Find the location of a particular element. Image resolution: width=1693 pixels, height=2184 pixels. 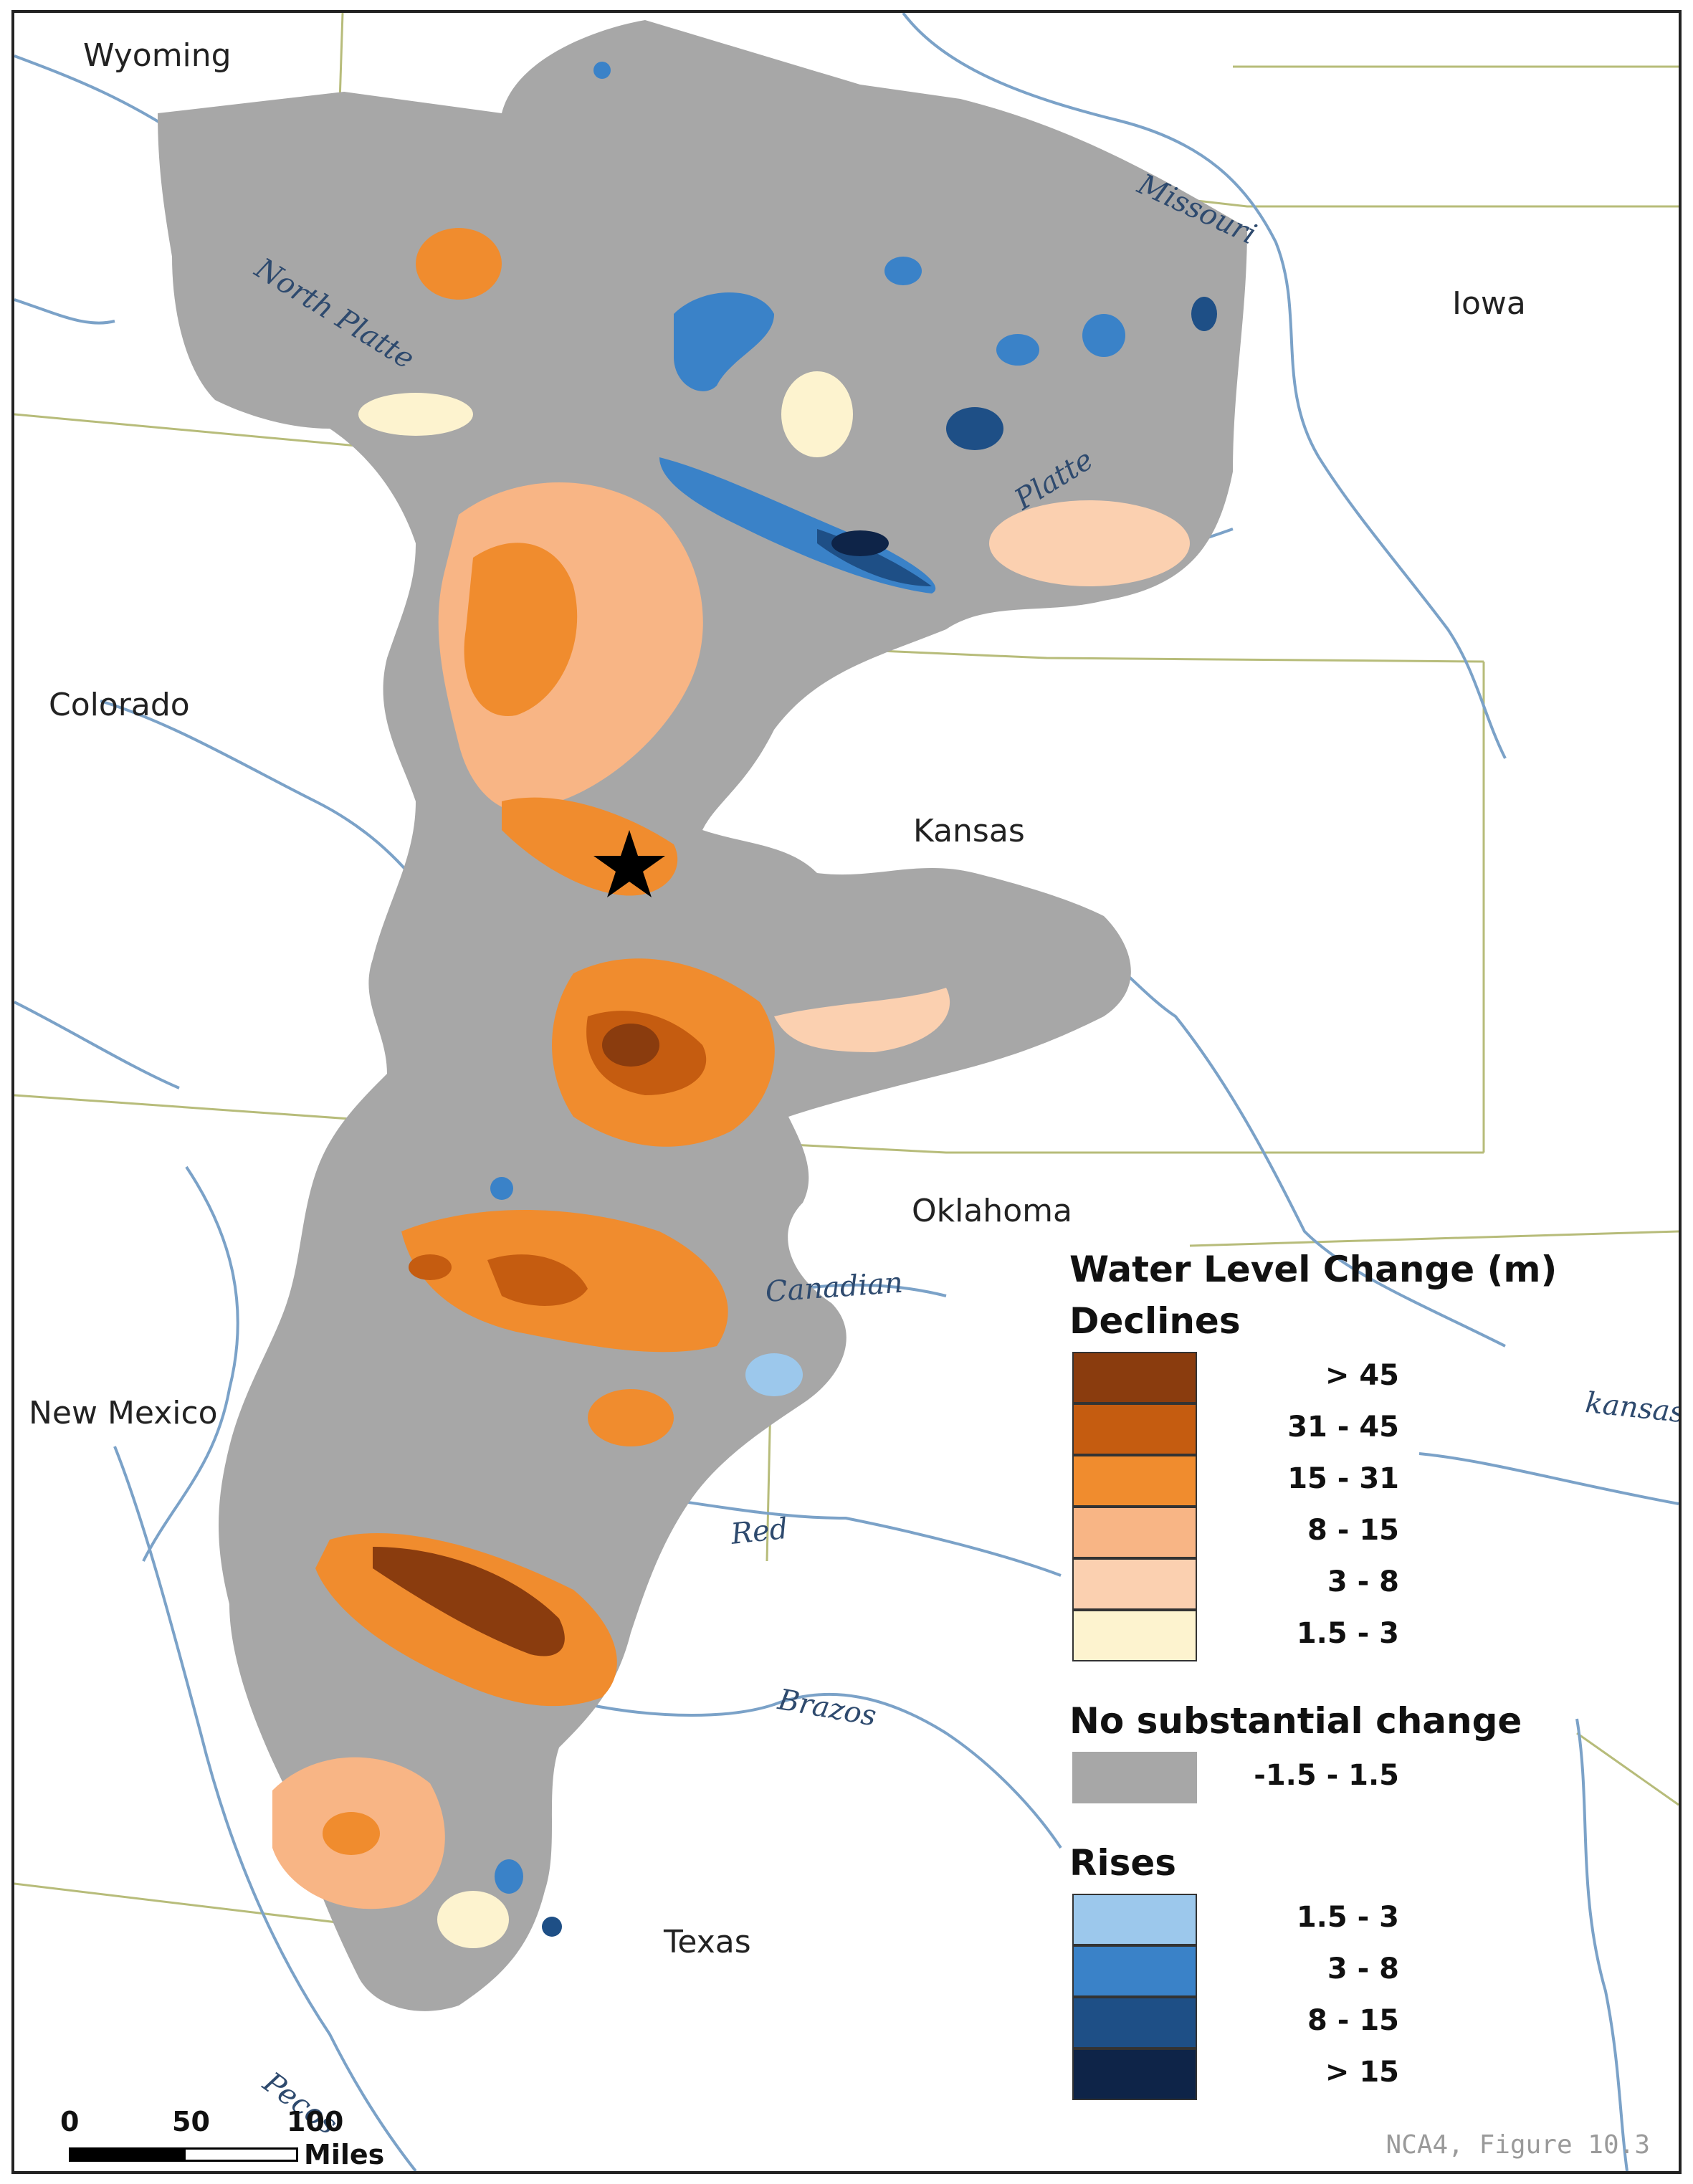

arkansas-river-lower is located at coordinates (1548, 1478).